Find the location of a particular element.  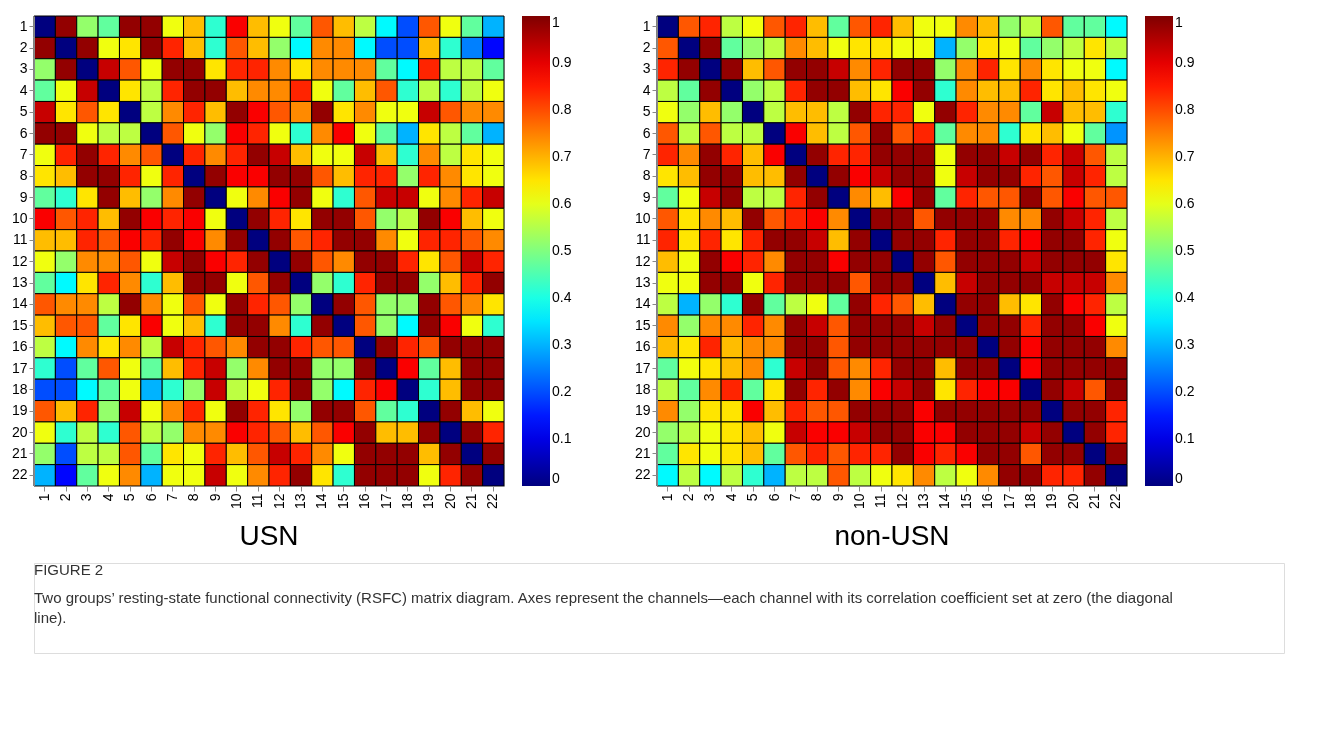

y-tick-label: 19 is located at coordinates (19, 410).